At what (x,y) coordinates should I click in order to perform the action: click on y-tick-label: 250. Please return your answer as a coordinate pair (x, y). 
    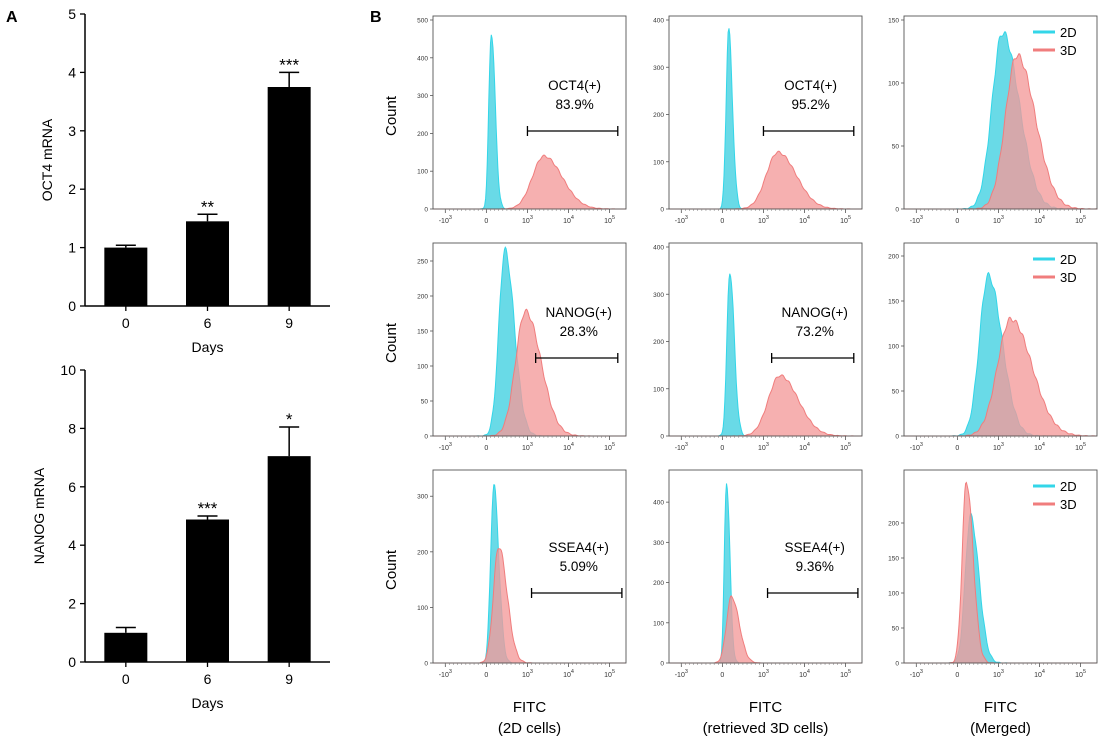
    Looking at the image, I should click on (422, 262).